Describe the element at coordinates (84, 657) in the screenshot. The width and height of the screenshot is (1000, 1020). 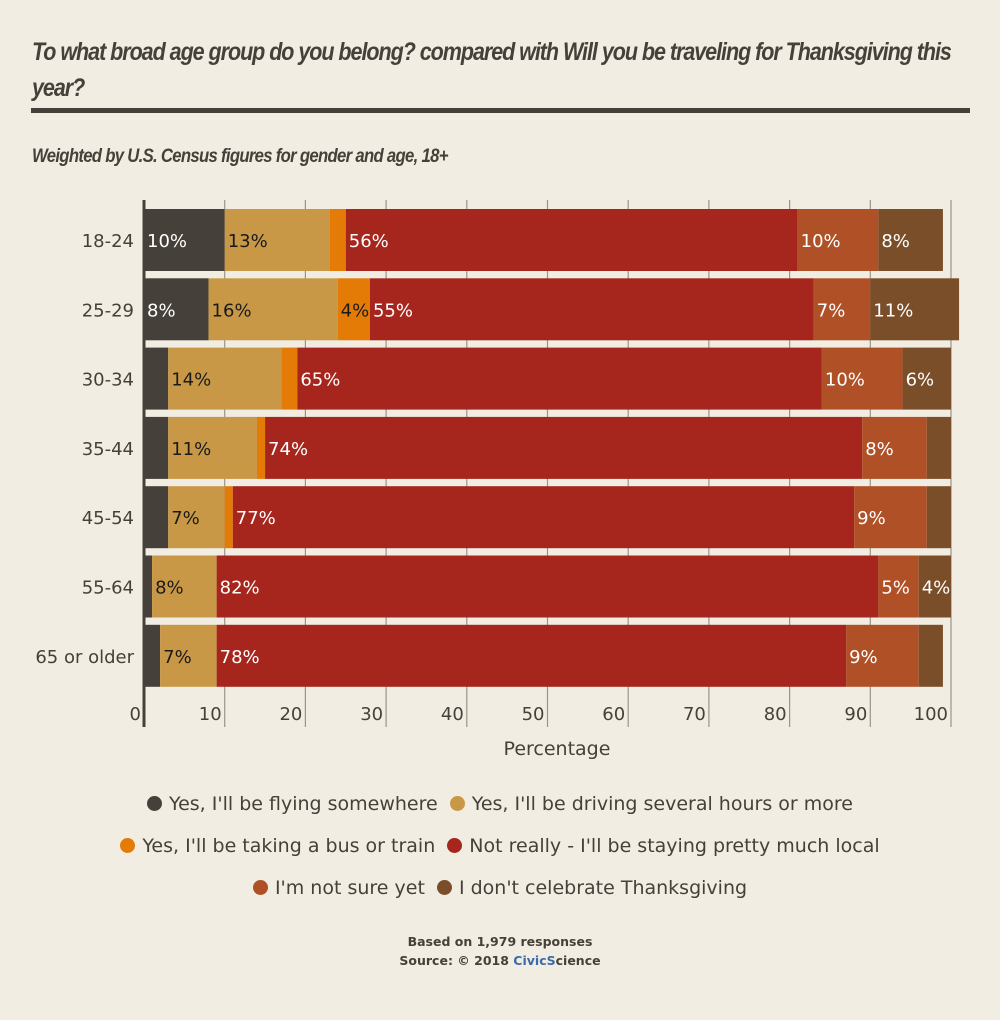
I see `y-tick-label: 65 or older` at that location.